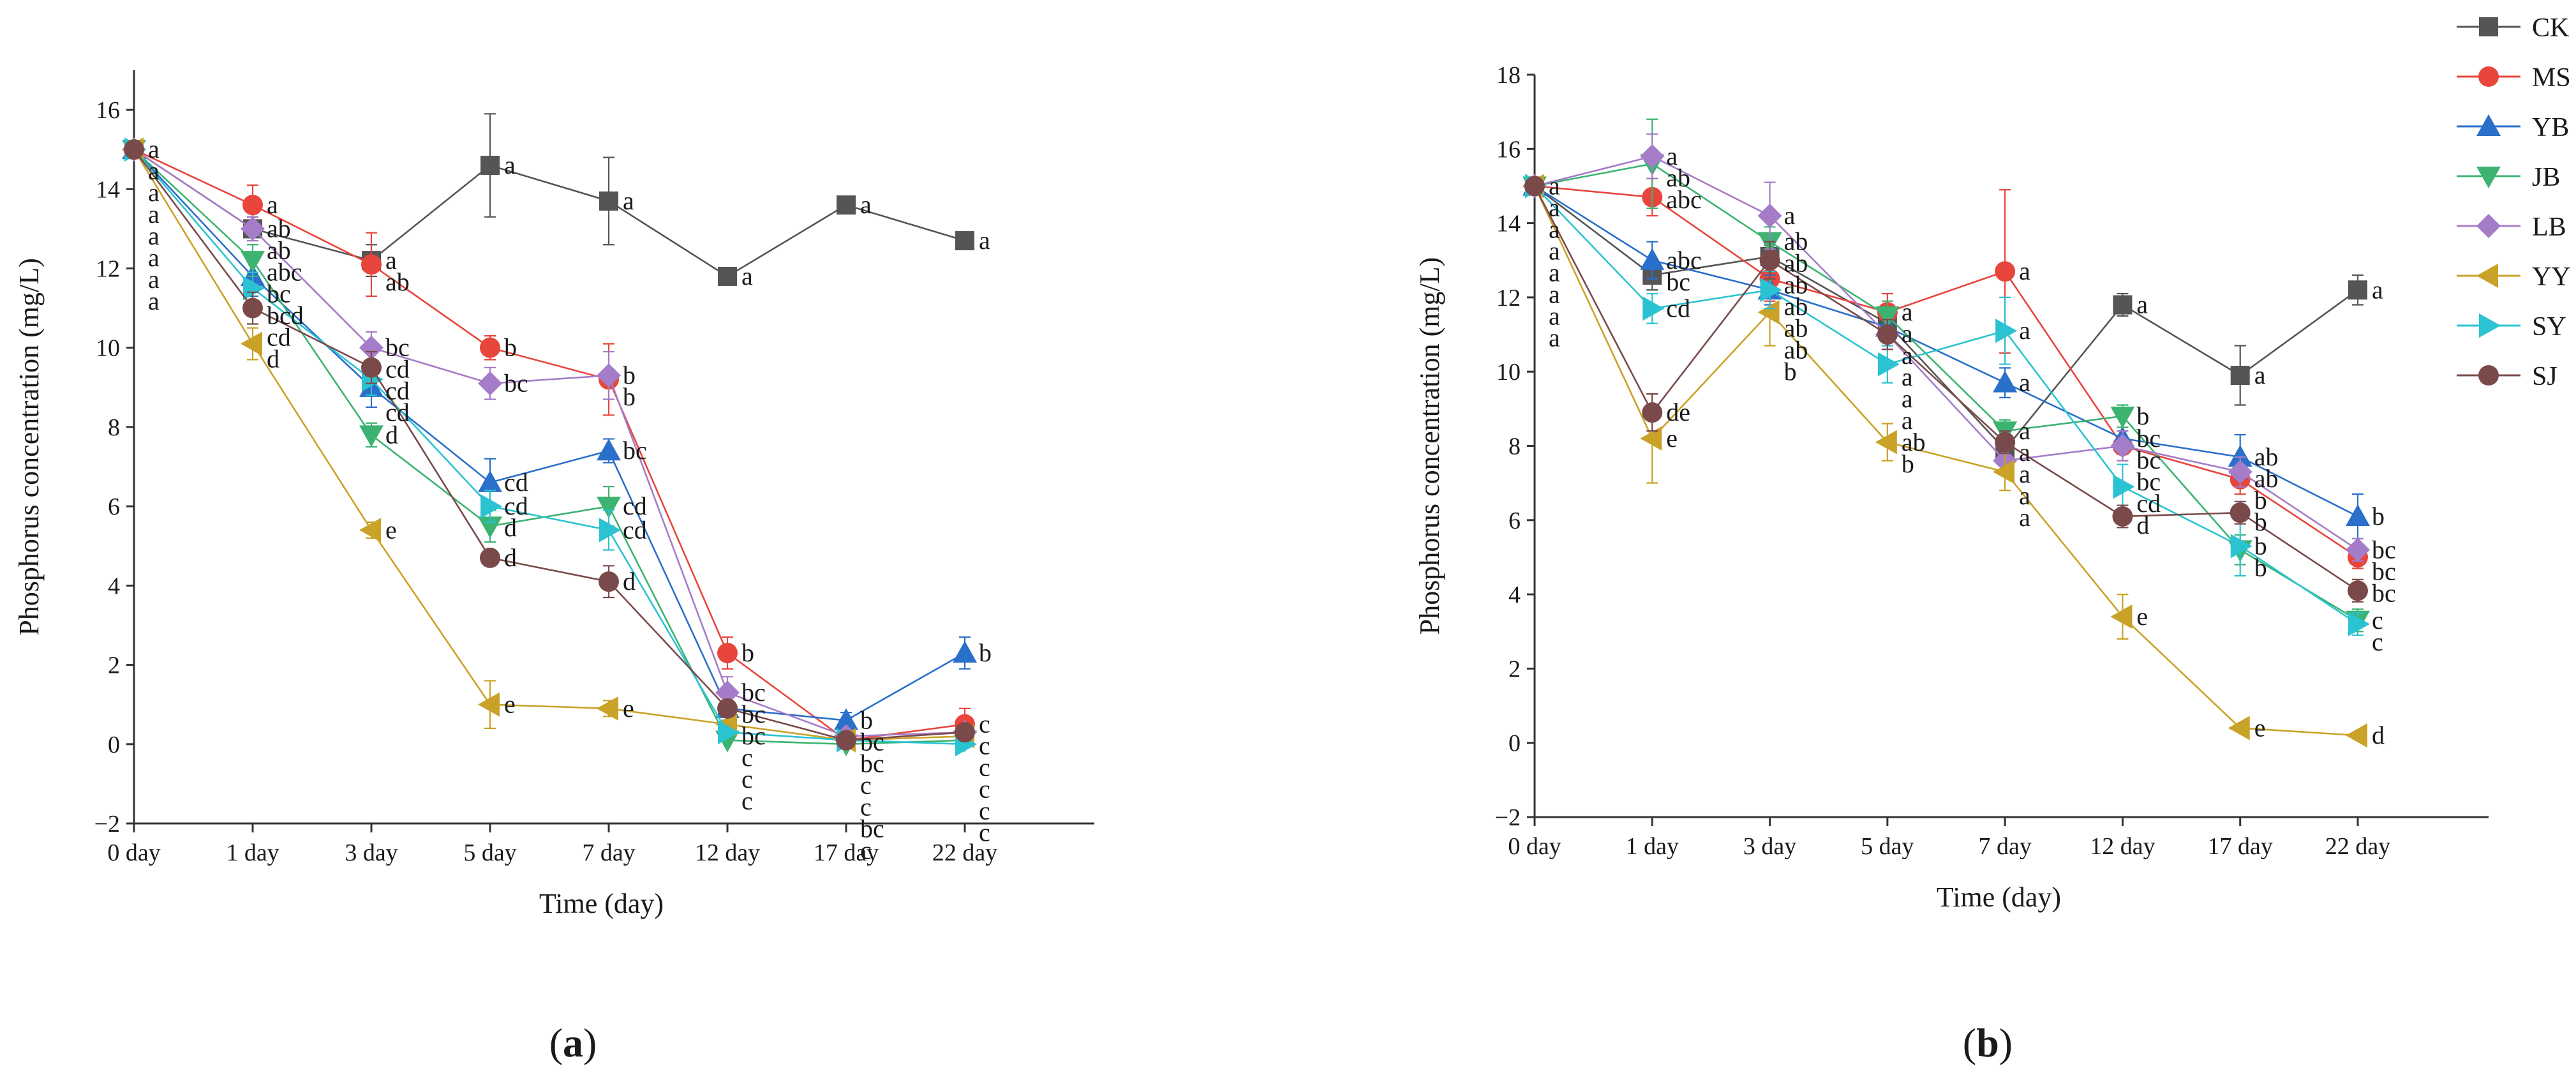 Image resolution: width=2576 pixels, height=1082 pixels. Describe the element at coordinates (252, 205) in the screenshot. I see `data-point-ms` at that location.